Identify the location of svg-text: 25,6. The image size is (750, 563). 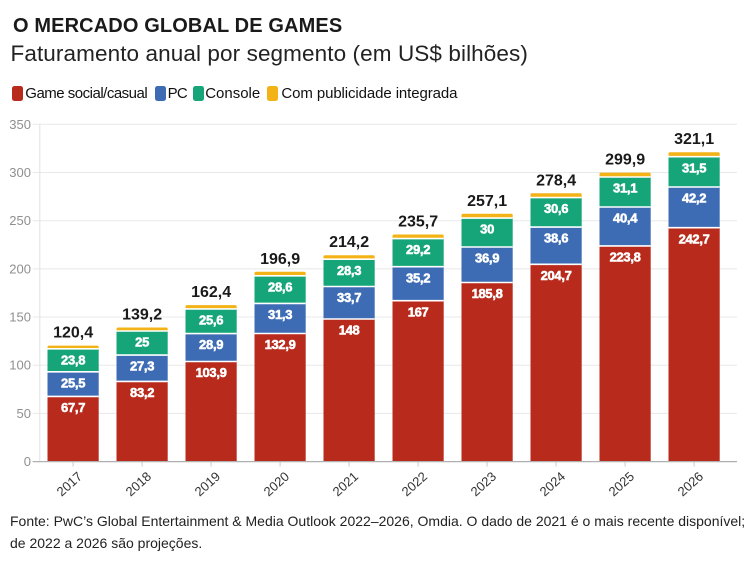
(211, 320).